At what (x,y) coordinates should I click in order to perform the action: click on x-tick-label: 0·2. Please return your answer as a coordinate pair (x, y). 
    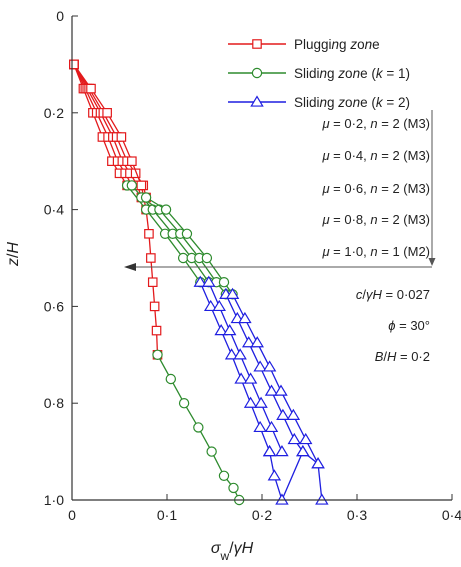
    Looking at the image, I should click on (262, 515).